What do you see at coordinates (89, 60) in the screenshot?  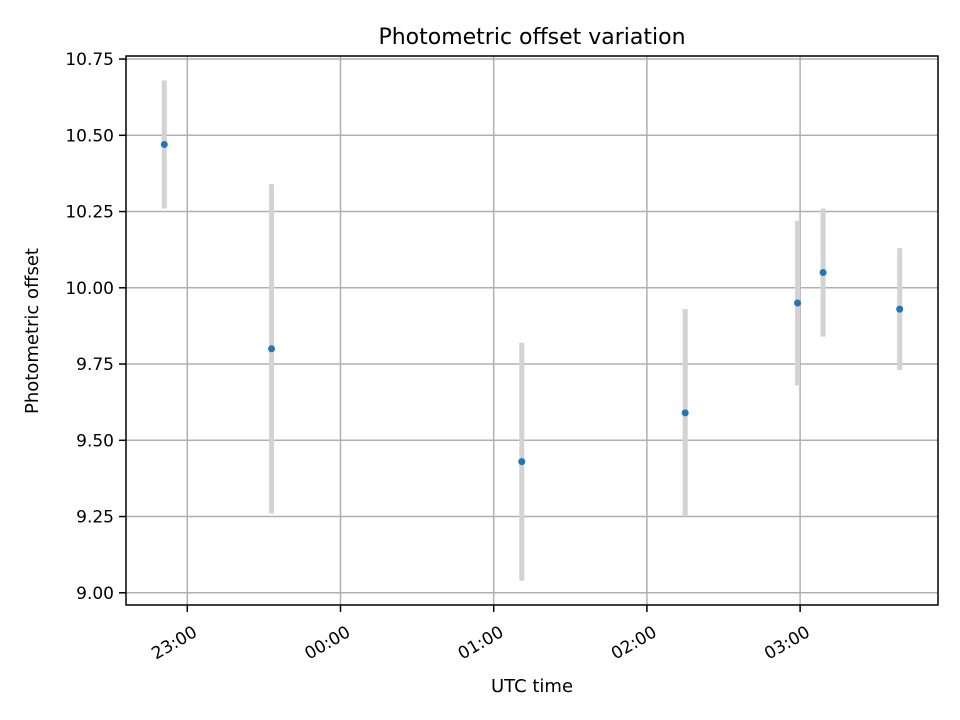 I see `y-tick-label: 10.75` at bounding box center [89, 60].